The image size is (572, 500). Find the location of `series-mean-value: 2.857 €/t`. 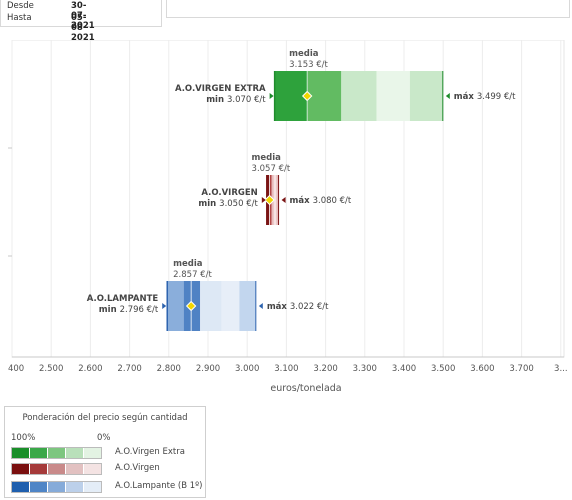

series-mean-value: 2.857 €/t is located at coordinates (192, 275).